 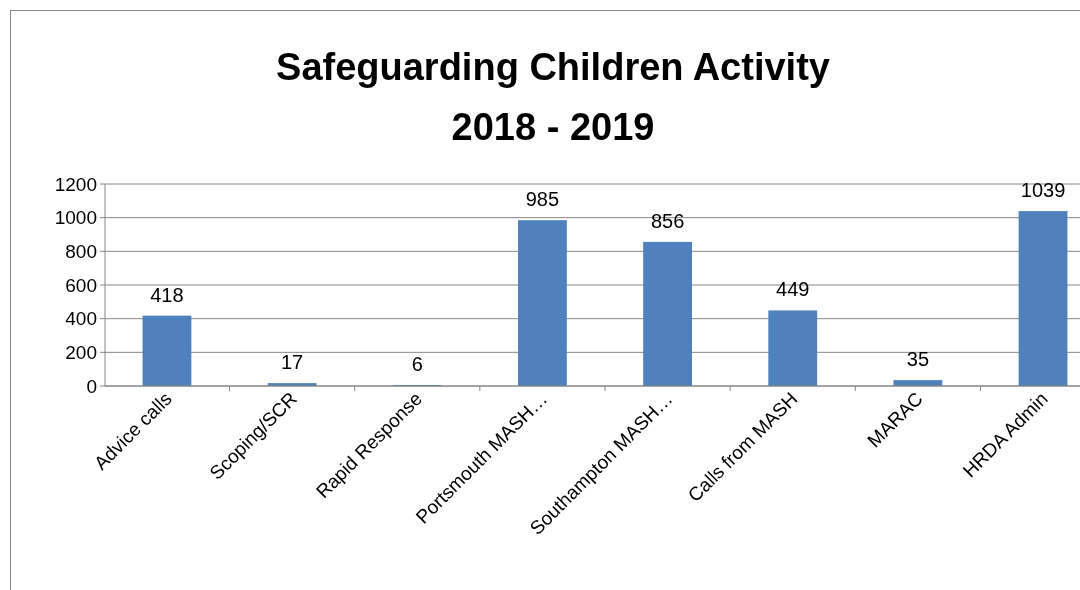 What do you see at coordinates (167, 294) in the screenshot?
I see `data-label: 418` at bounding box center [167, 294].